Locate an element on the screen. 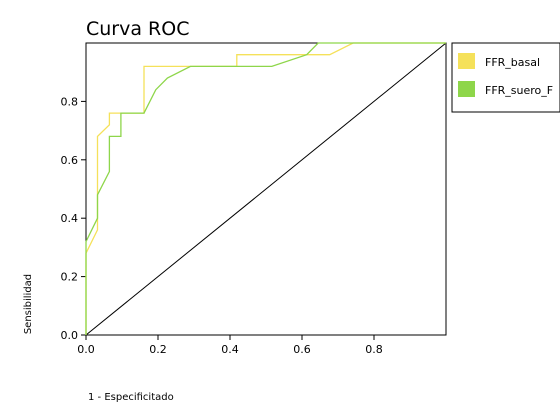  chart-title: Curva ROC is located at coordinates (137, 29).